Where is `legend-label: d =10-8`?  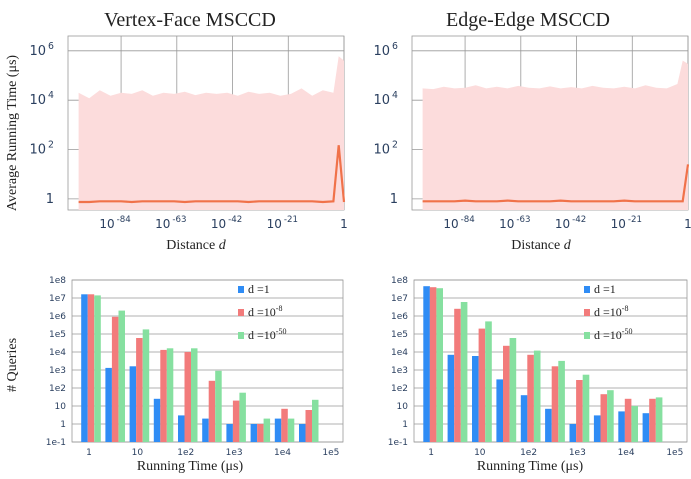 legend-label: d =10-8 is located at coordinates (611, 311).